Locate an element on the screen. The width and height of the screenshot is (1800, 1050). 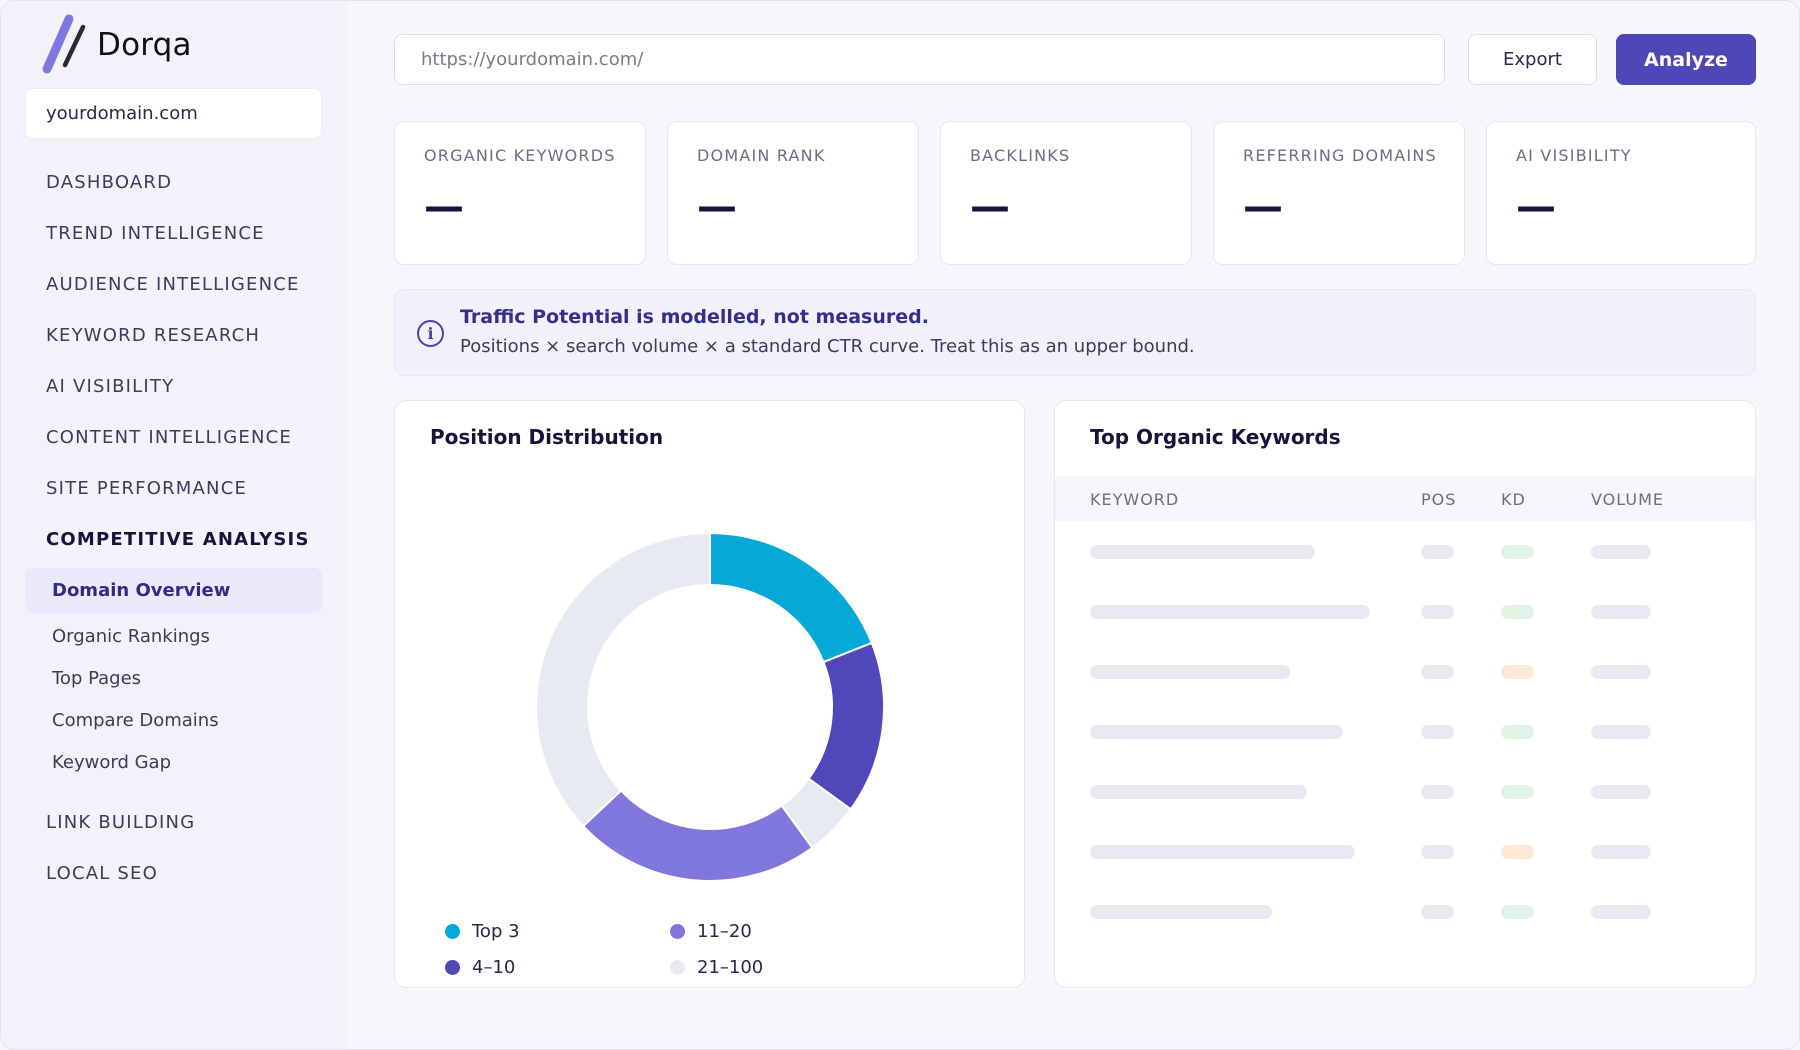
stat-card-referring-domains: REFERRING DOMAINS — is located at coordinates (1339, 193).